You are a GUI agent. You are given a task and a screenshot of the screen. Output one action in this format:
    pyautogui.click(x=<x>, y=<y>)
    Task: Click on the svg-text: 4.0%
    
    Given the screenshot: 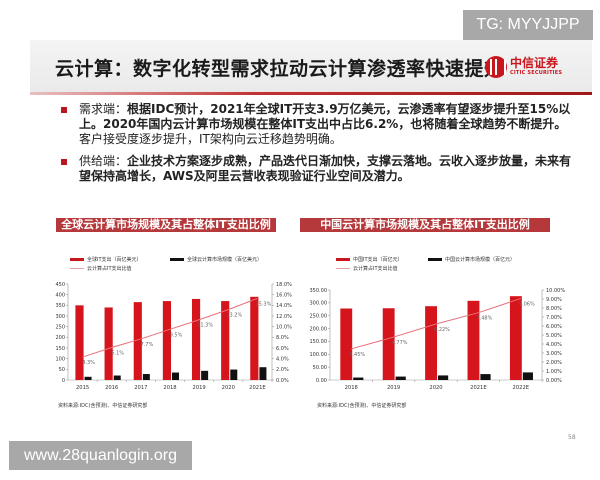 What is the action you would take?
    pyautogui.click(x=282, y=359)
    